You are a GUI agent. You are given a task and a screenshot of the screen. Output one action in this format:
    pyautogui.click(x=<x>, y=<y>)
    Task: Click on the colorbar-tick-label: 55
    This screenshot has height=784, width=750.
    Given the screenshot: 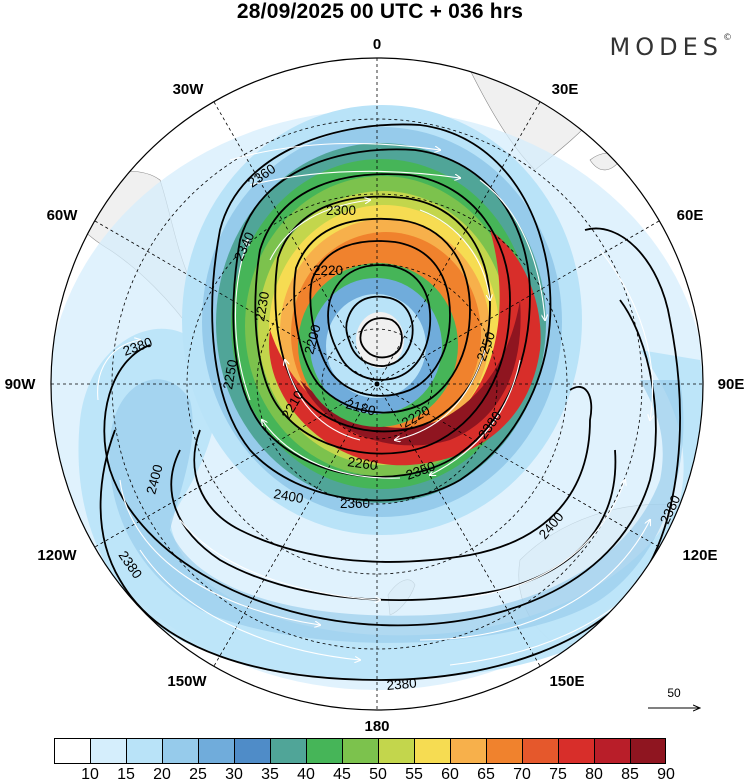 What is the action you would take?
    pyautogui.click(x=414, y=774)
    